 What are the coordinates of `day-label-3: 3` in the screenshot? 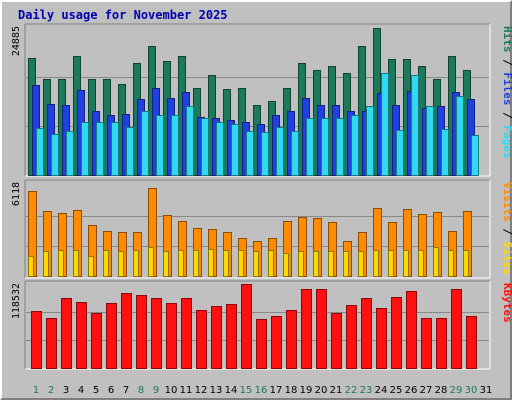 It's located at (66, 390).